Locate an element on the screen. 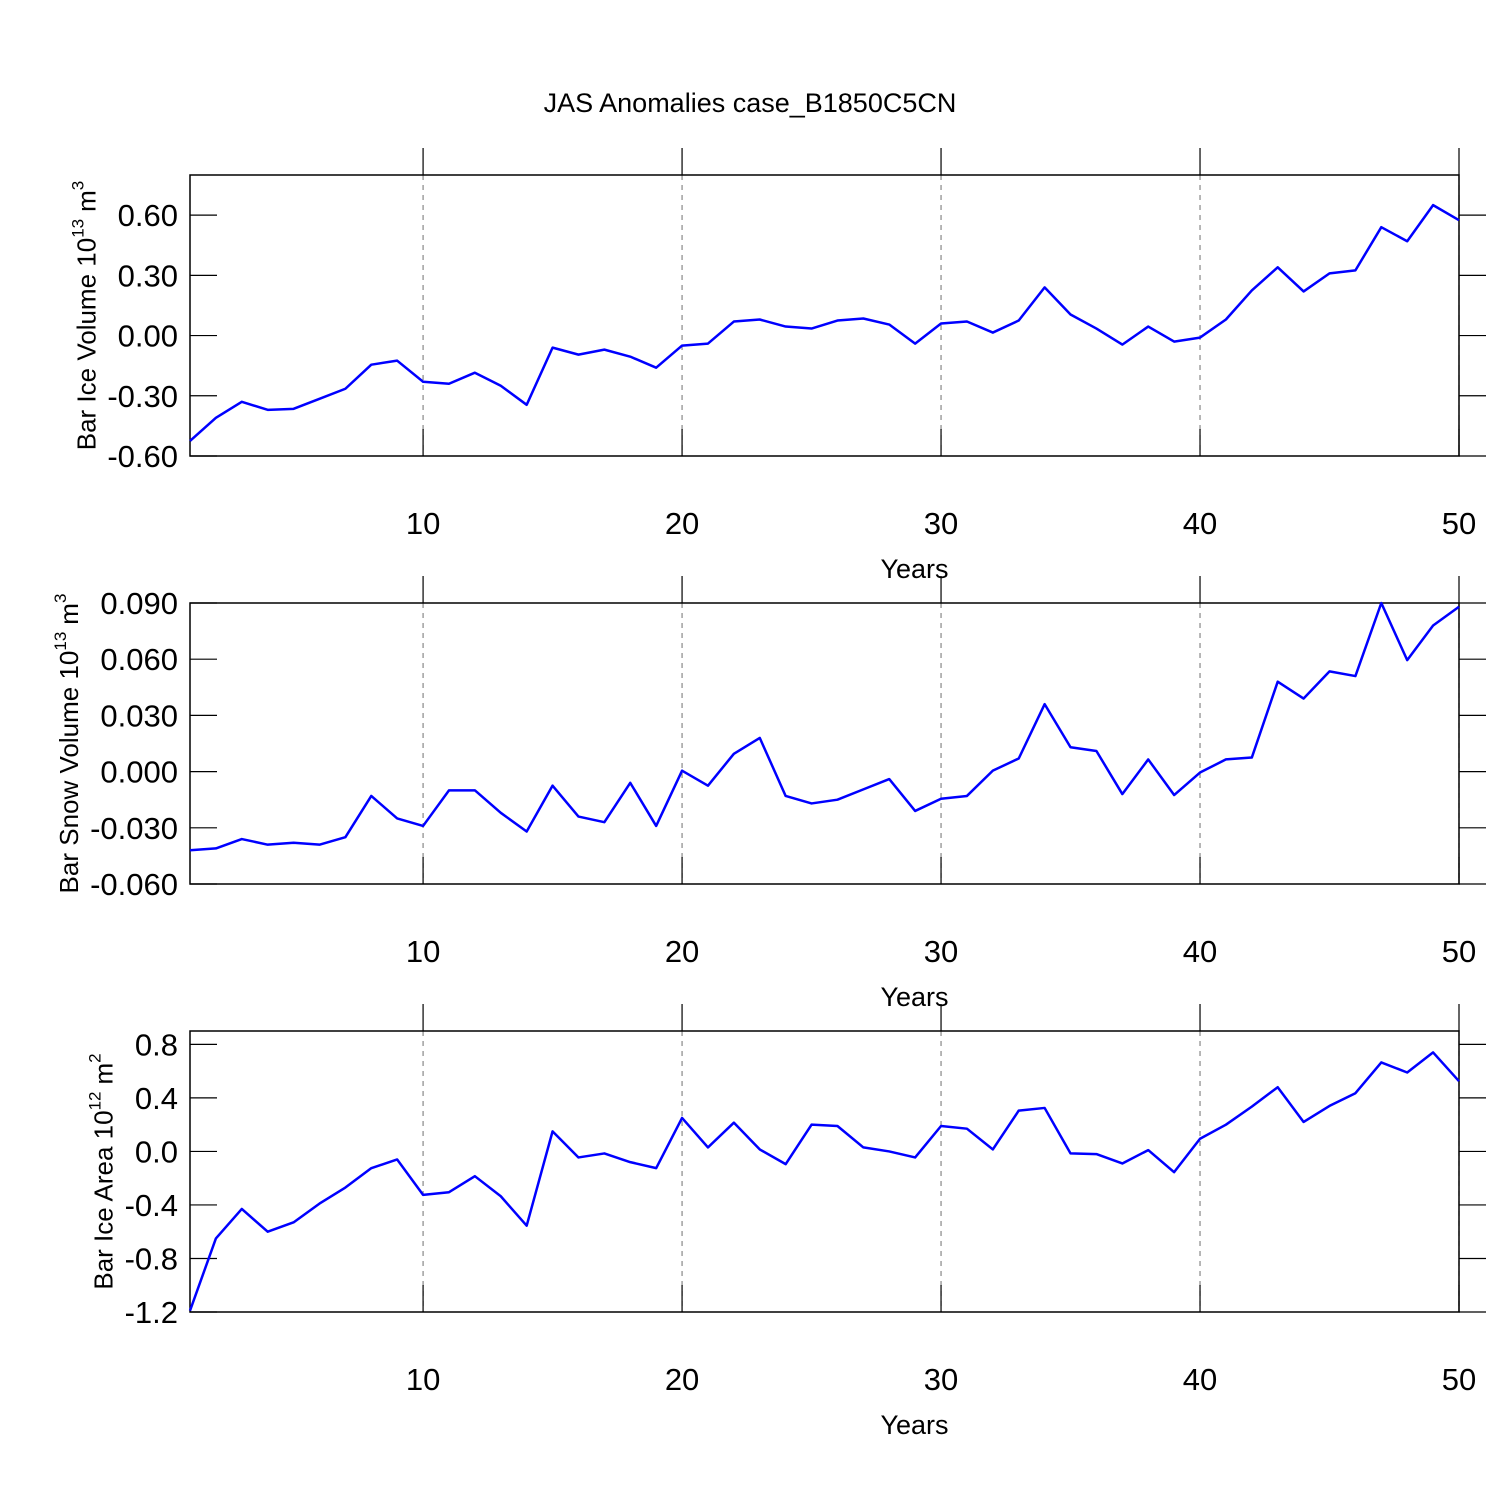 The width and height of the screenshot is (1500, 1500). y-axis-label: Bar Ice Area 1012 m2 is located at coordinates (102, 1171).